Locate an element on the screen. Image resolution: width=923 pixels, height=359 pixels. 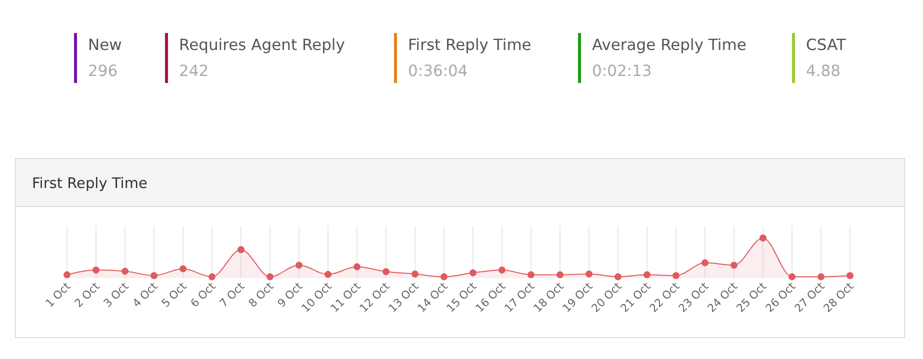
text: 242 is located at coordinates (194, 71).